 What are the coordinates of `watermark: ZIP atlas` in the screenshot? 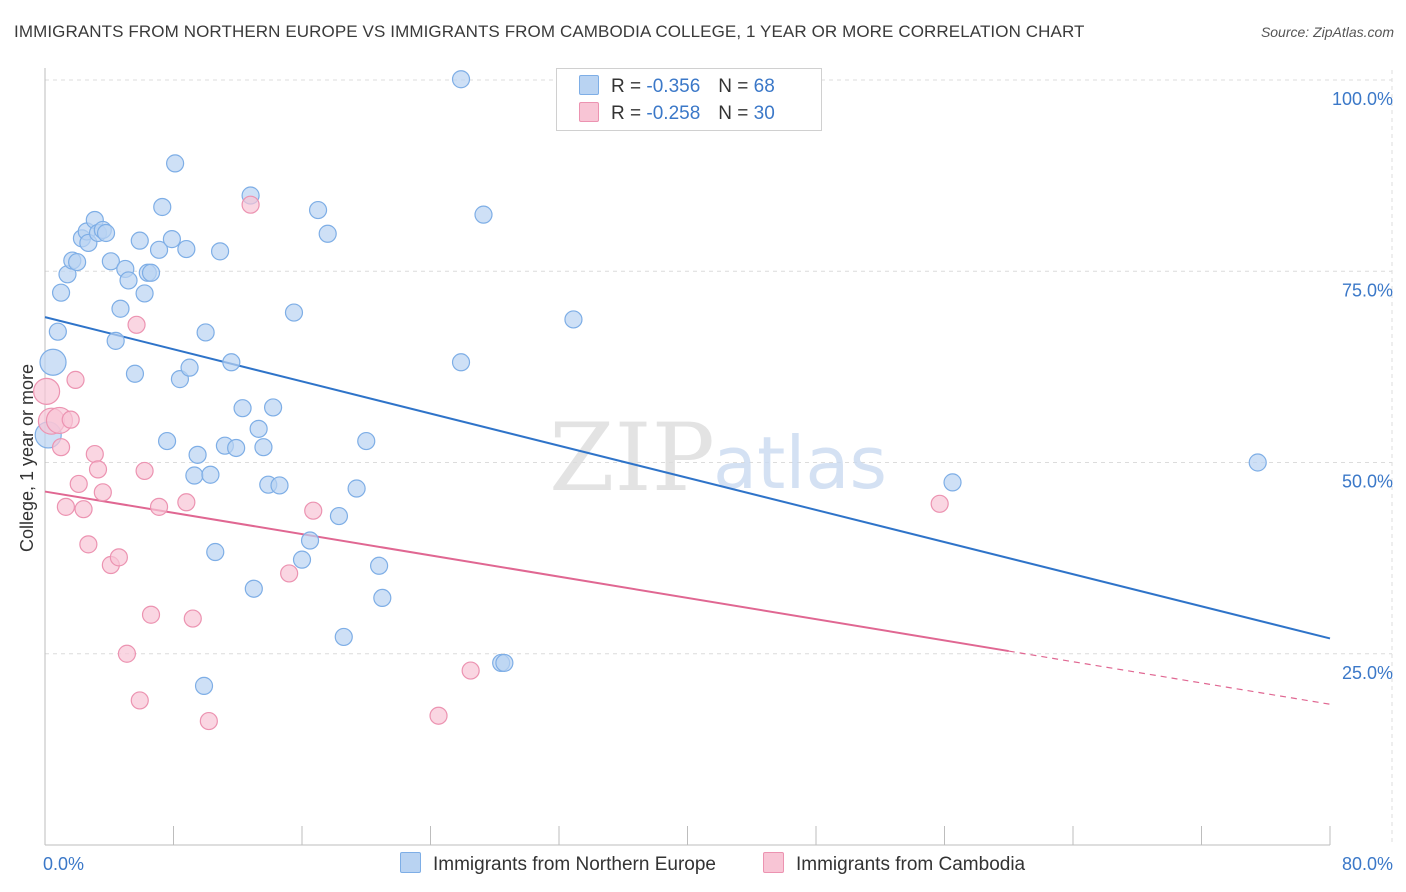 It's located at (718, 458).